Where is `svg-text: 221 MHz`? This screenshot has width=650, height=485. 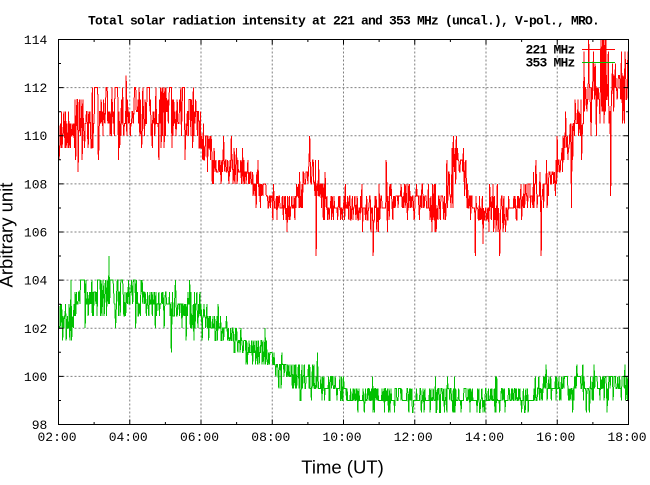 svg-text: 221 MHz is located at coordinates (549, 50).